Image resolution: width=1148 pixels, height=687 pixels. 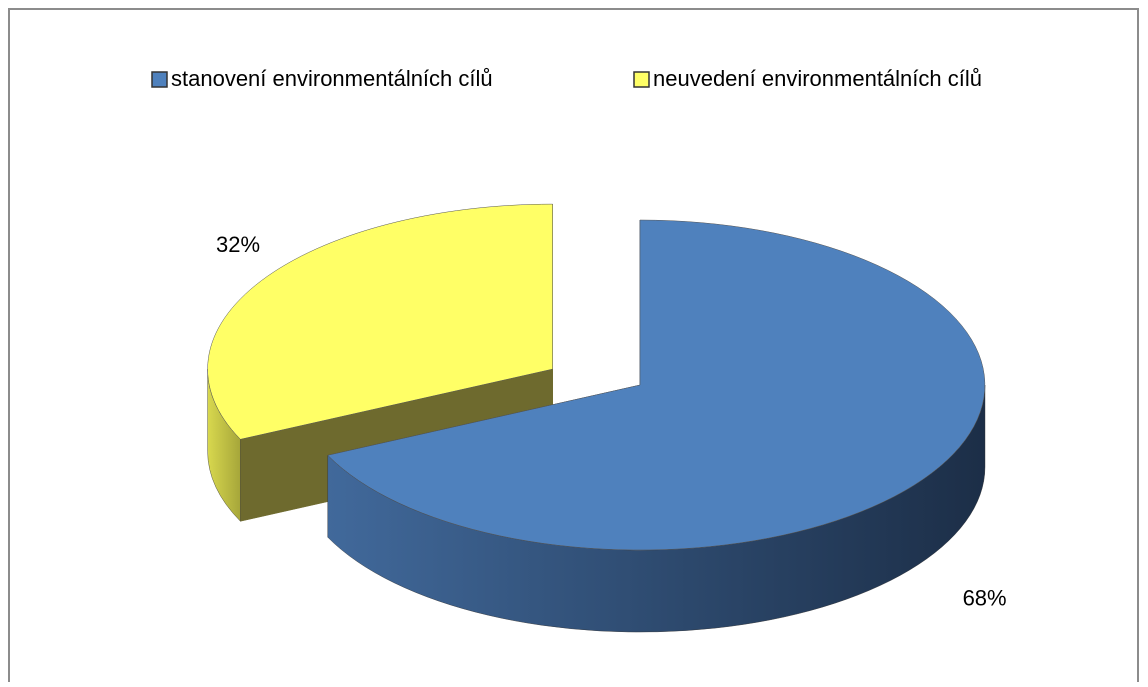 What do you see at coordinates (332, 78) in the screenshot?
I see `legend-label: stanovení environmentálních cílů` at bounding box center [332, 78].